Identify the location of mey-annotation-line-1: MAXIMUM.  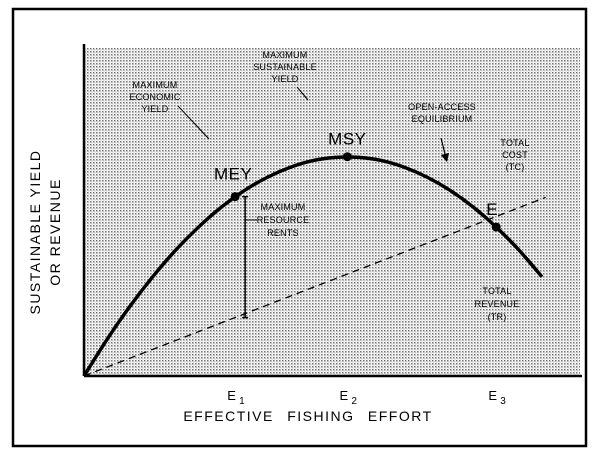
(155, 85).